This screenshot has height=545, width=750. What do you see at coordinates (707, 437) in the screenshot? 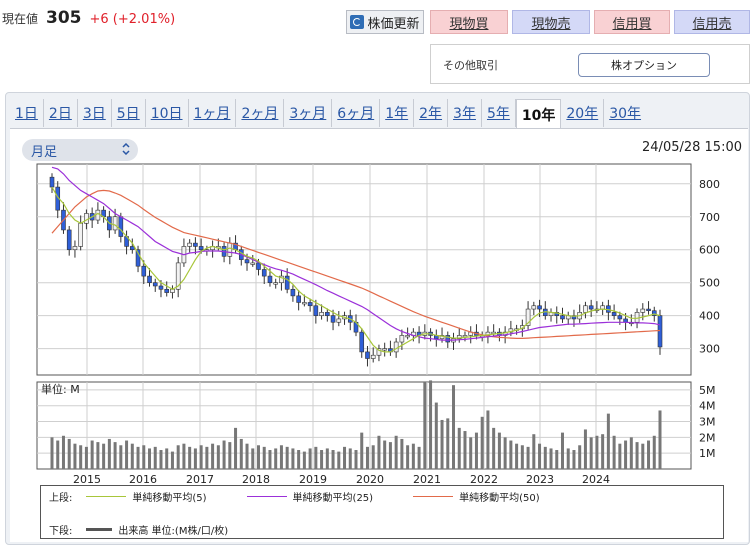
I see `volume-tick-2M: 2M` at bounding box center [707, 437].